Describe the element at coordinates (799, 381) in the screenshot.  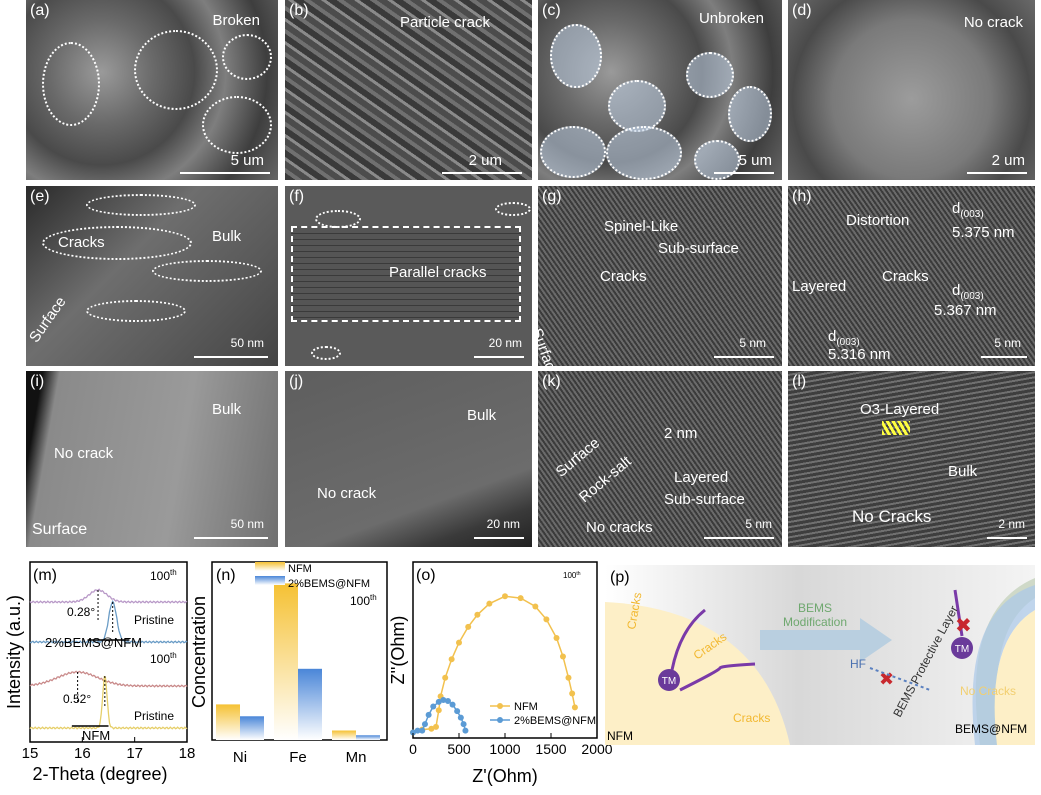
I see `panel-label: (l)` at that location.